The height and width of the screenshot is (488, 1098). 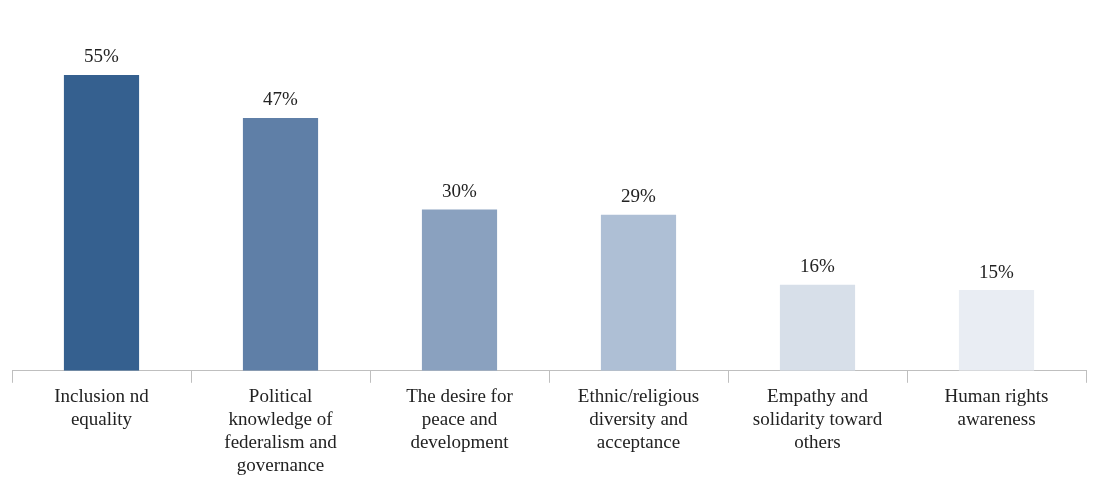 I want to click on data-label: 29%, so click(x=639, y=196).